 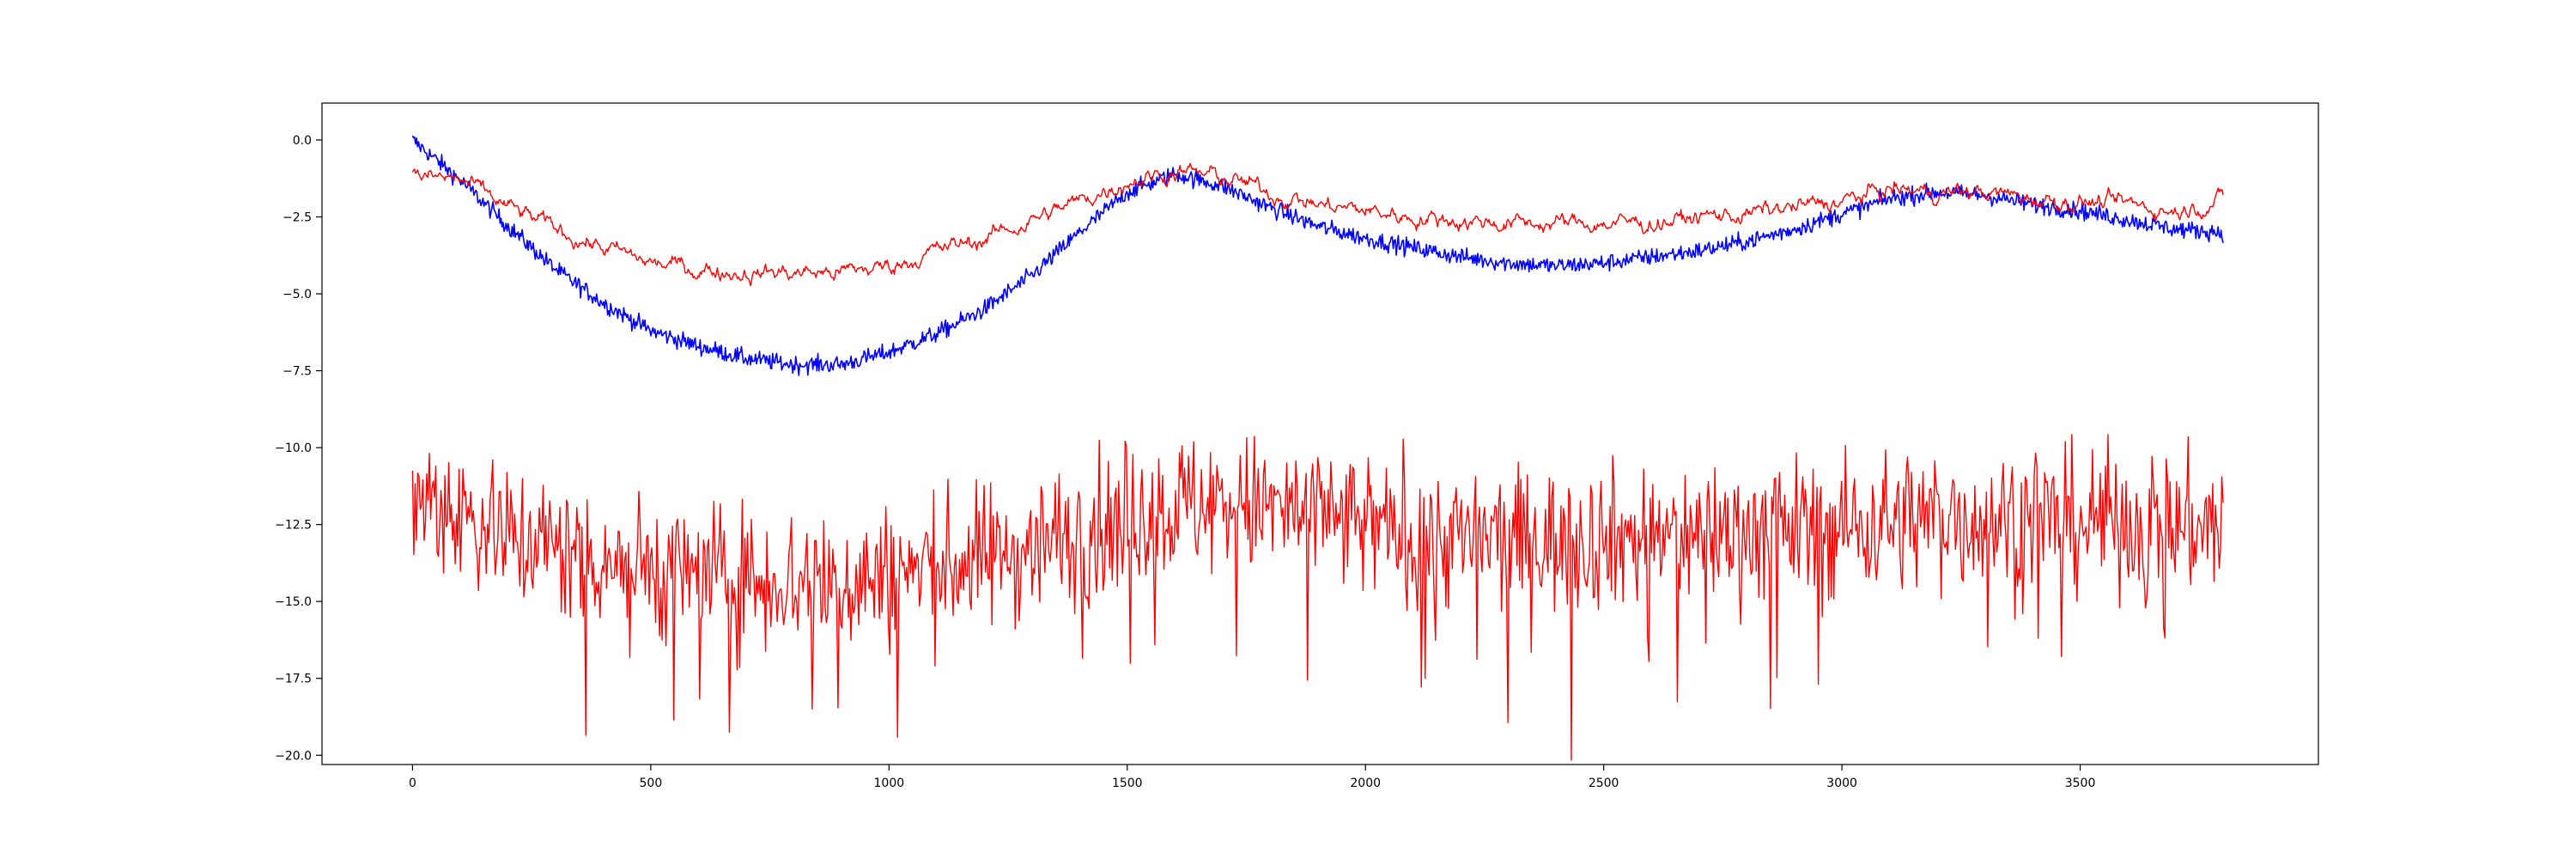 I want to click on y-tick-label: −17.5, so click(x=293, y=679).